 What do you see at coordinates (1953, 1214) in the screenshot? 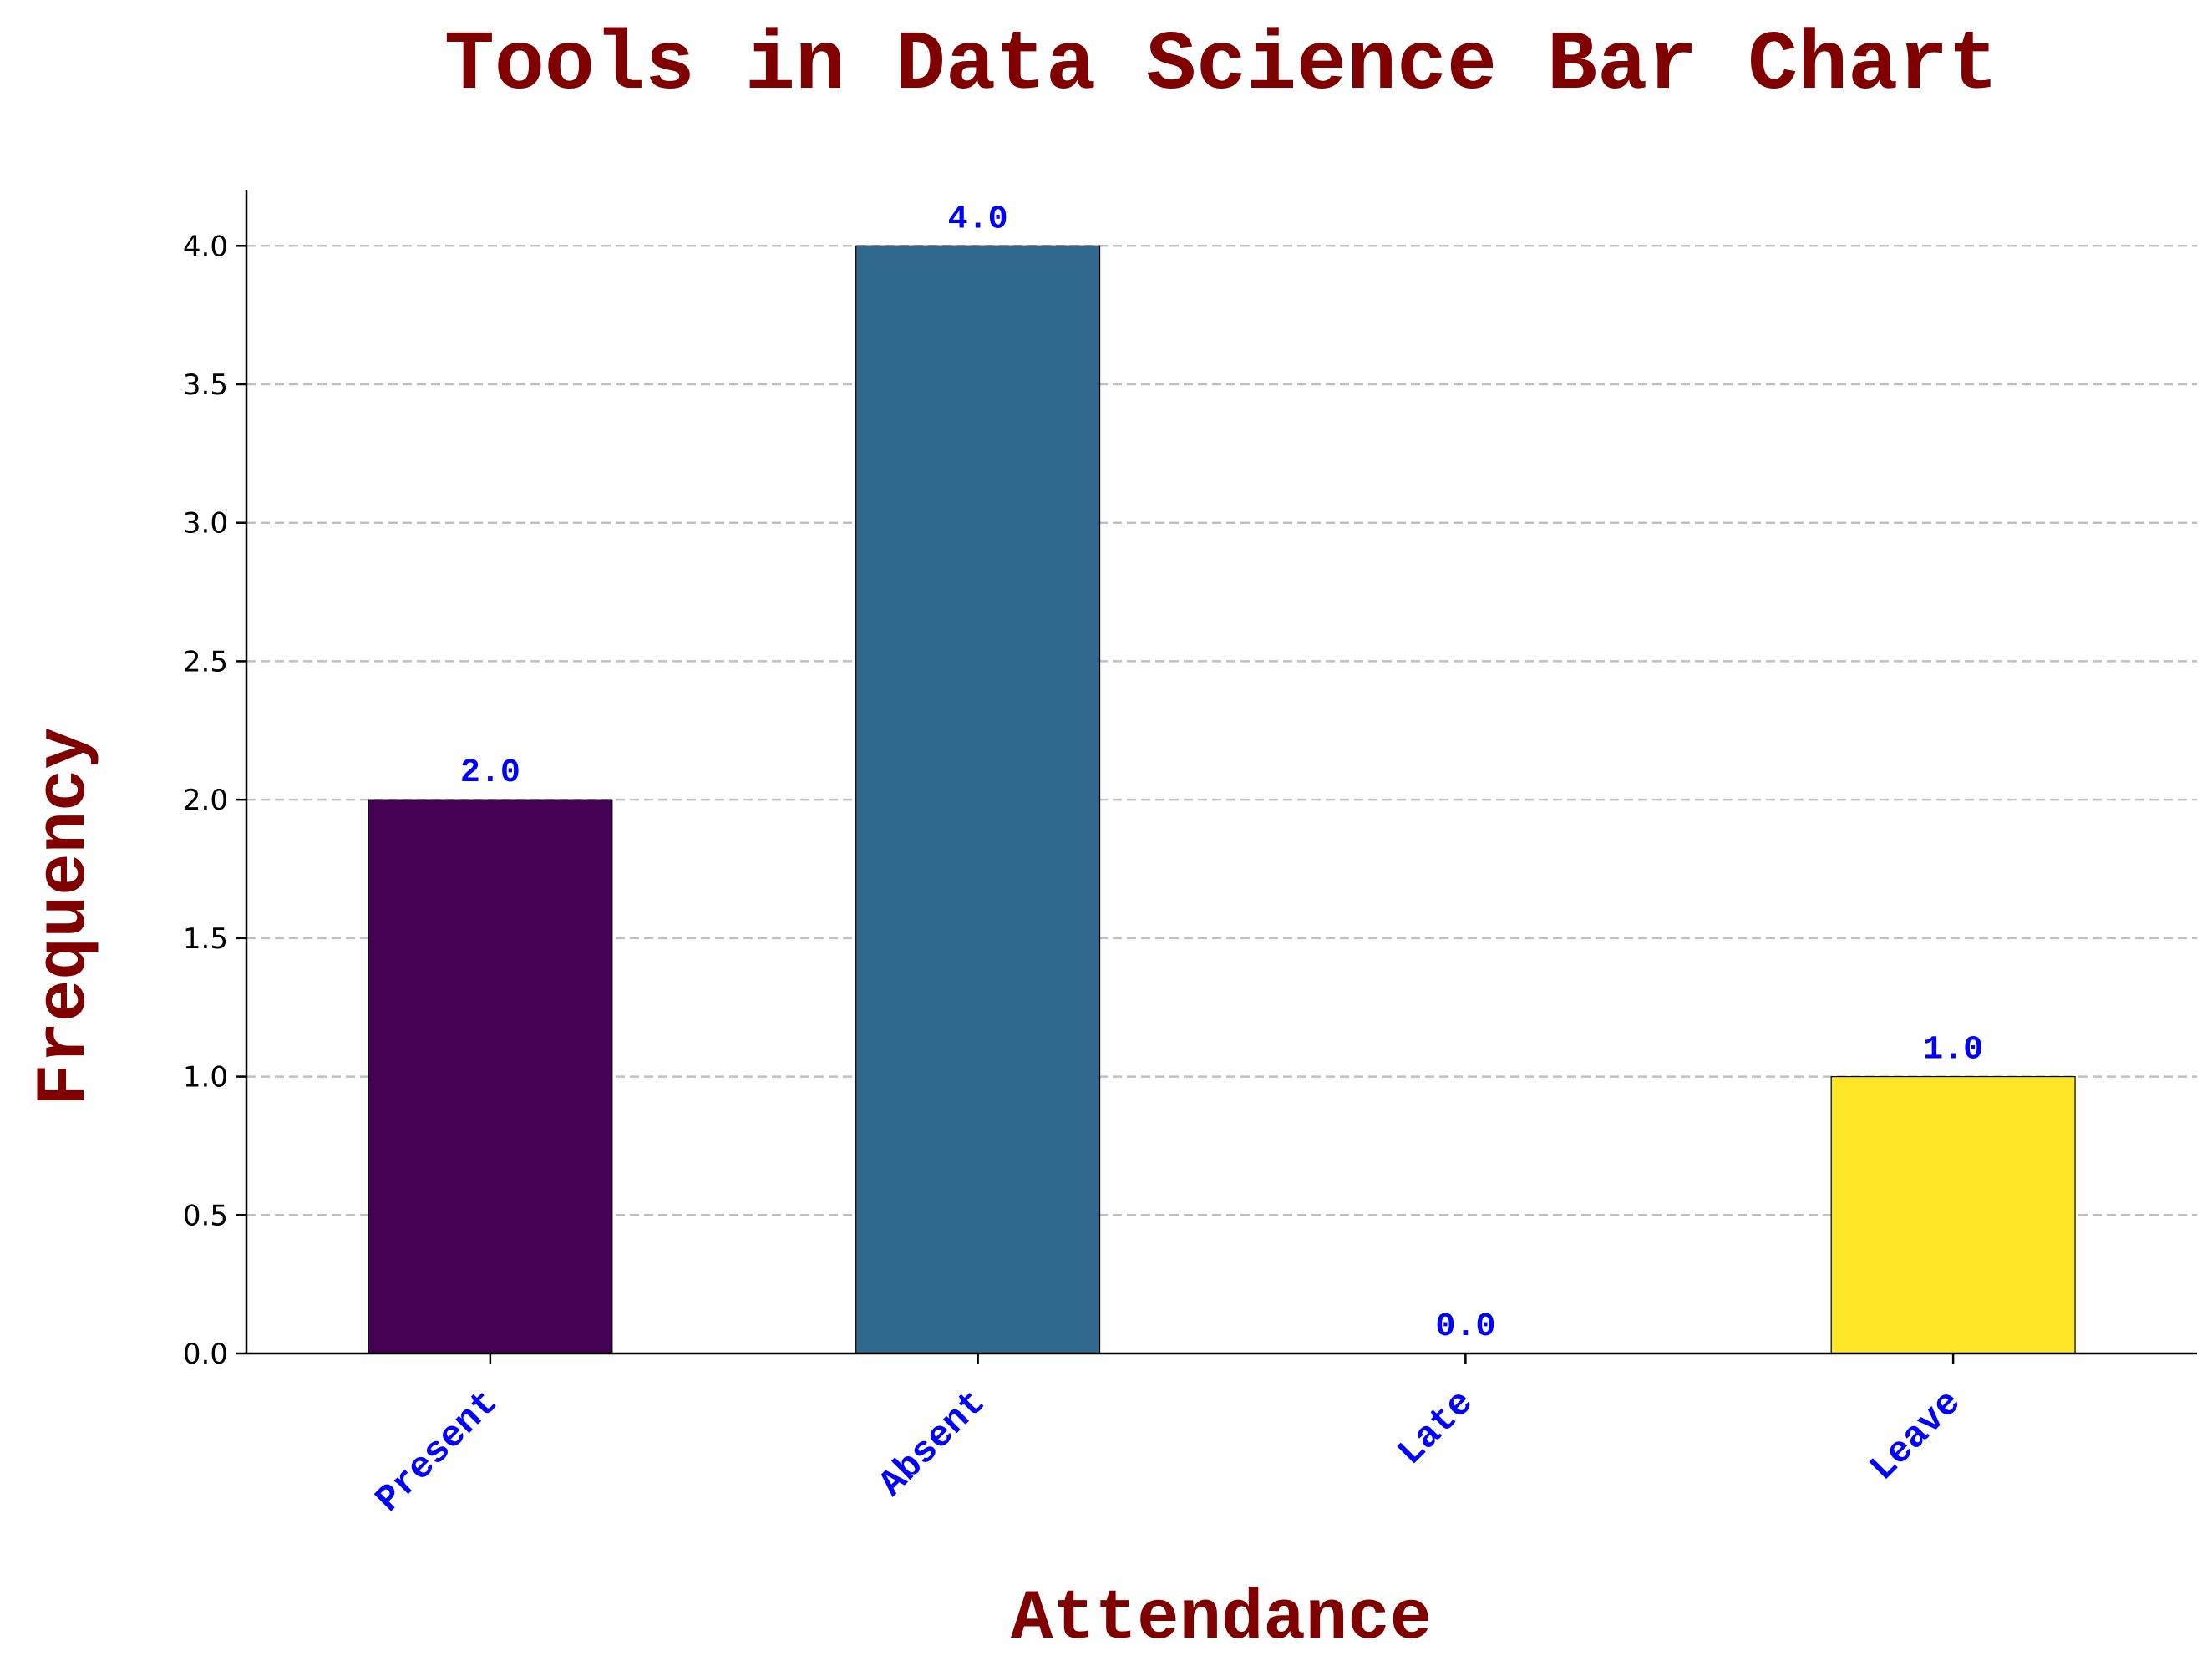
I see `bar-leave` at bounding box center [1953, 1214].